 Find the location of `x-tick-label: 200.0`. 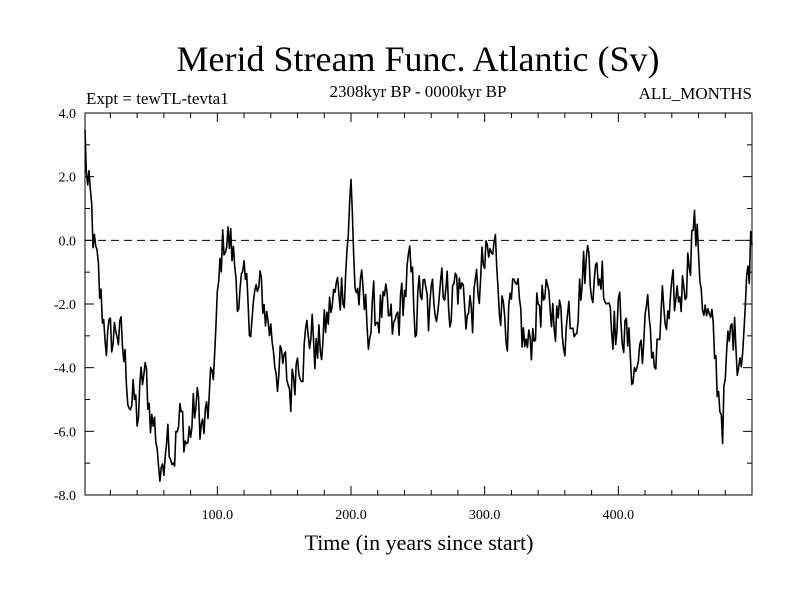

x-tick-label: 200.0 is located at coordinates (351, 515).